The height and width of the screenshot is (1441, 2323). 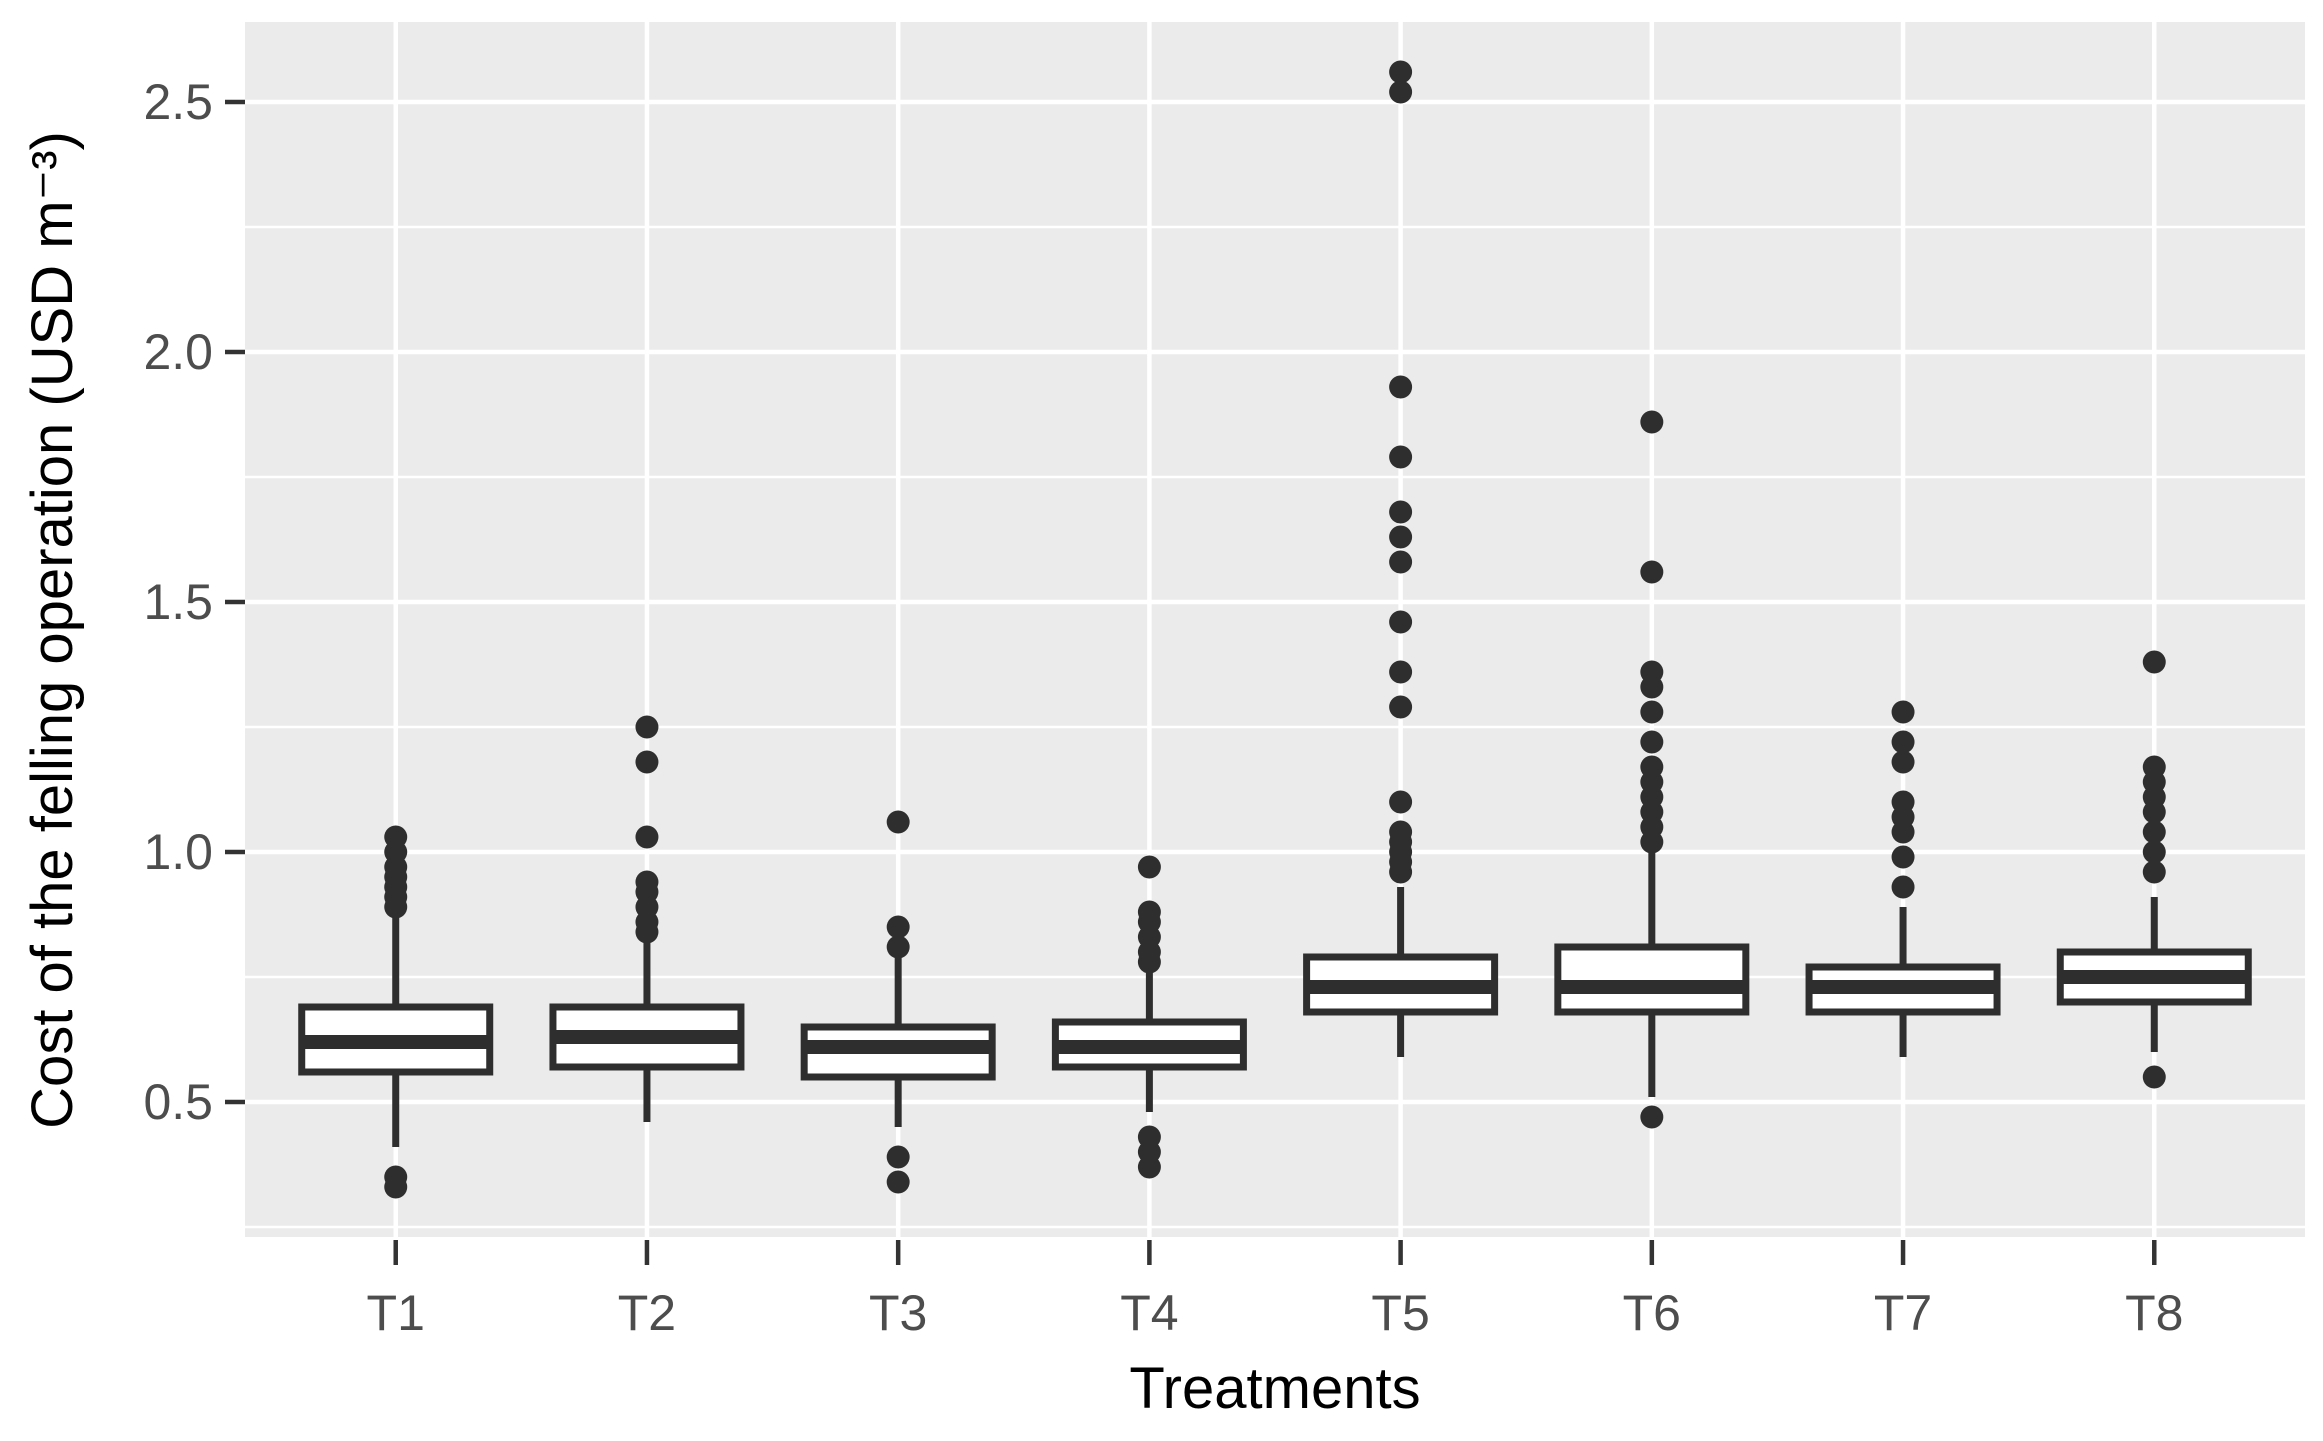 I want to click on y-tick-label-1.0: 1.0, so click(x=178, y=852).